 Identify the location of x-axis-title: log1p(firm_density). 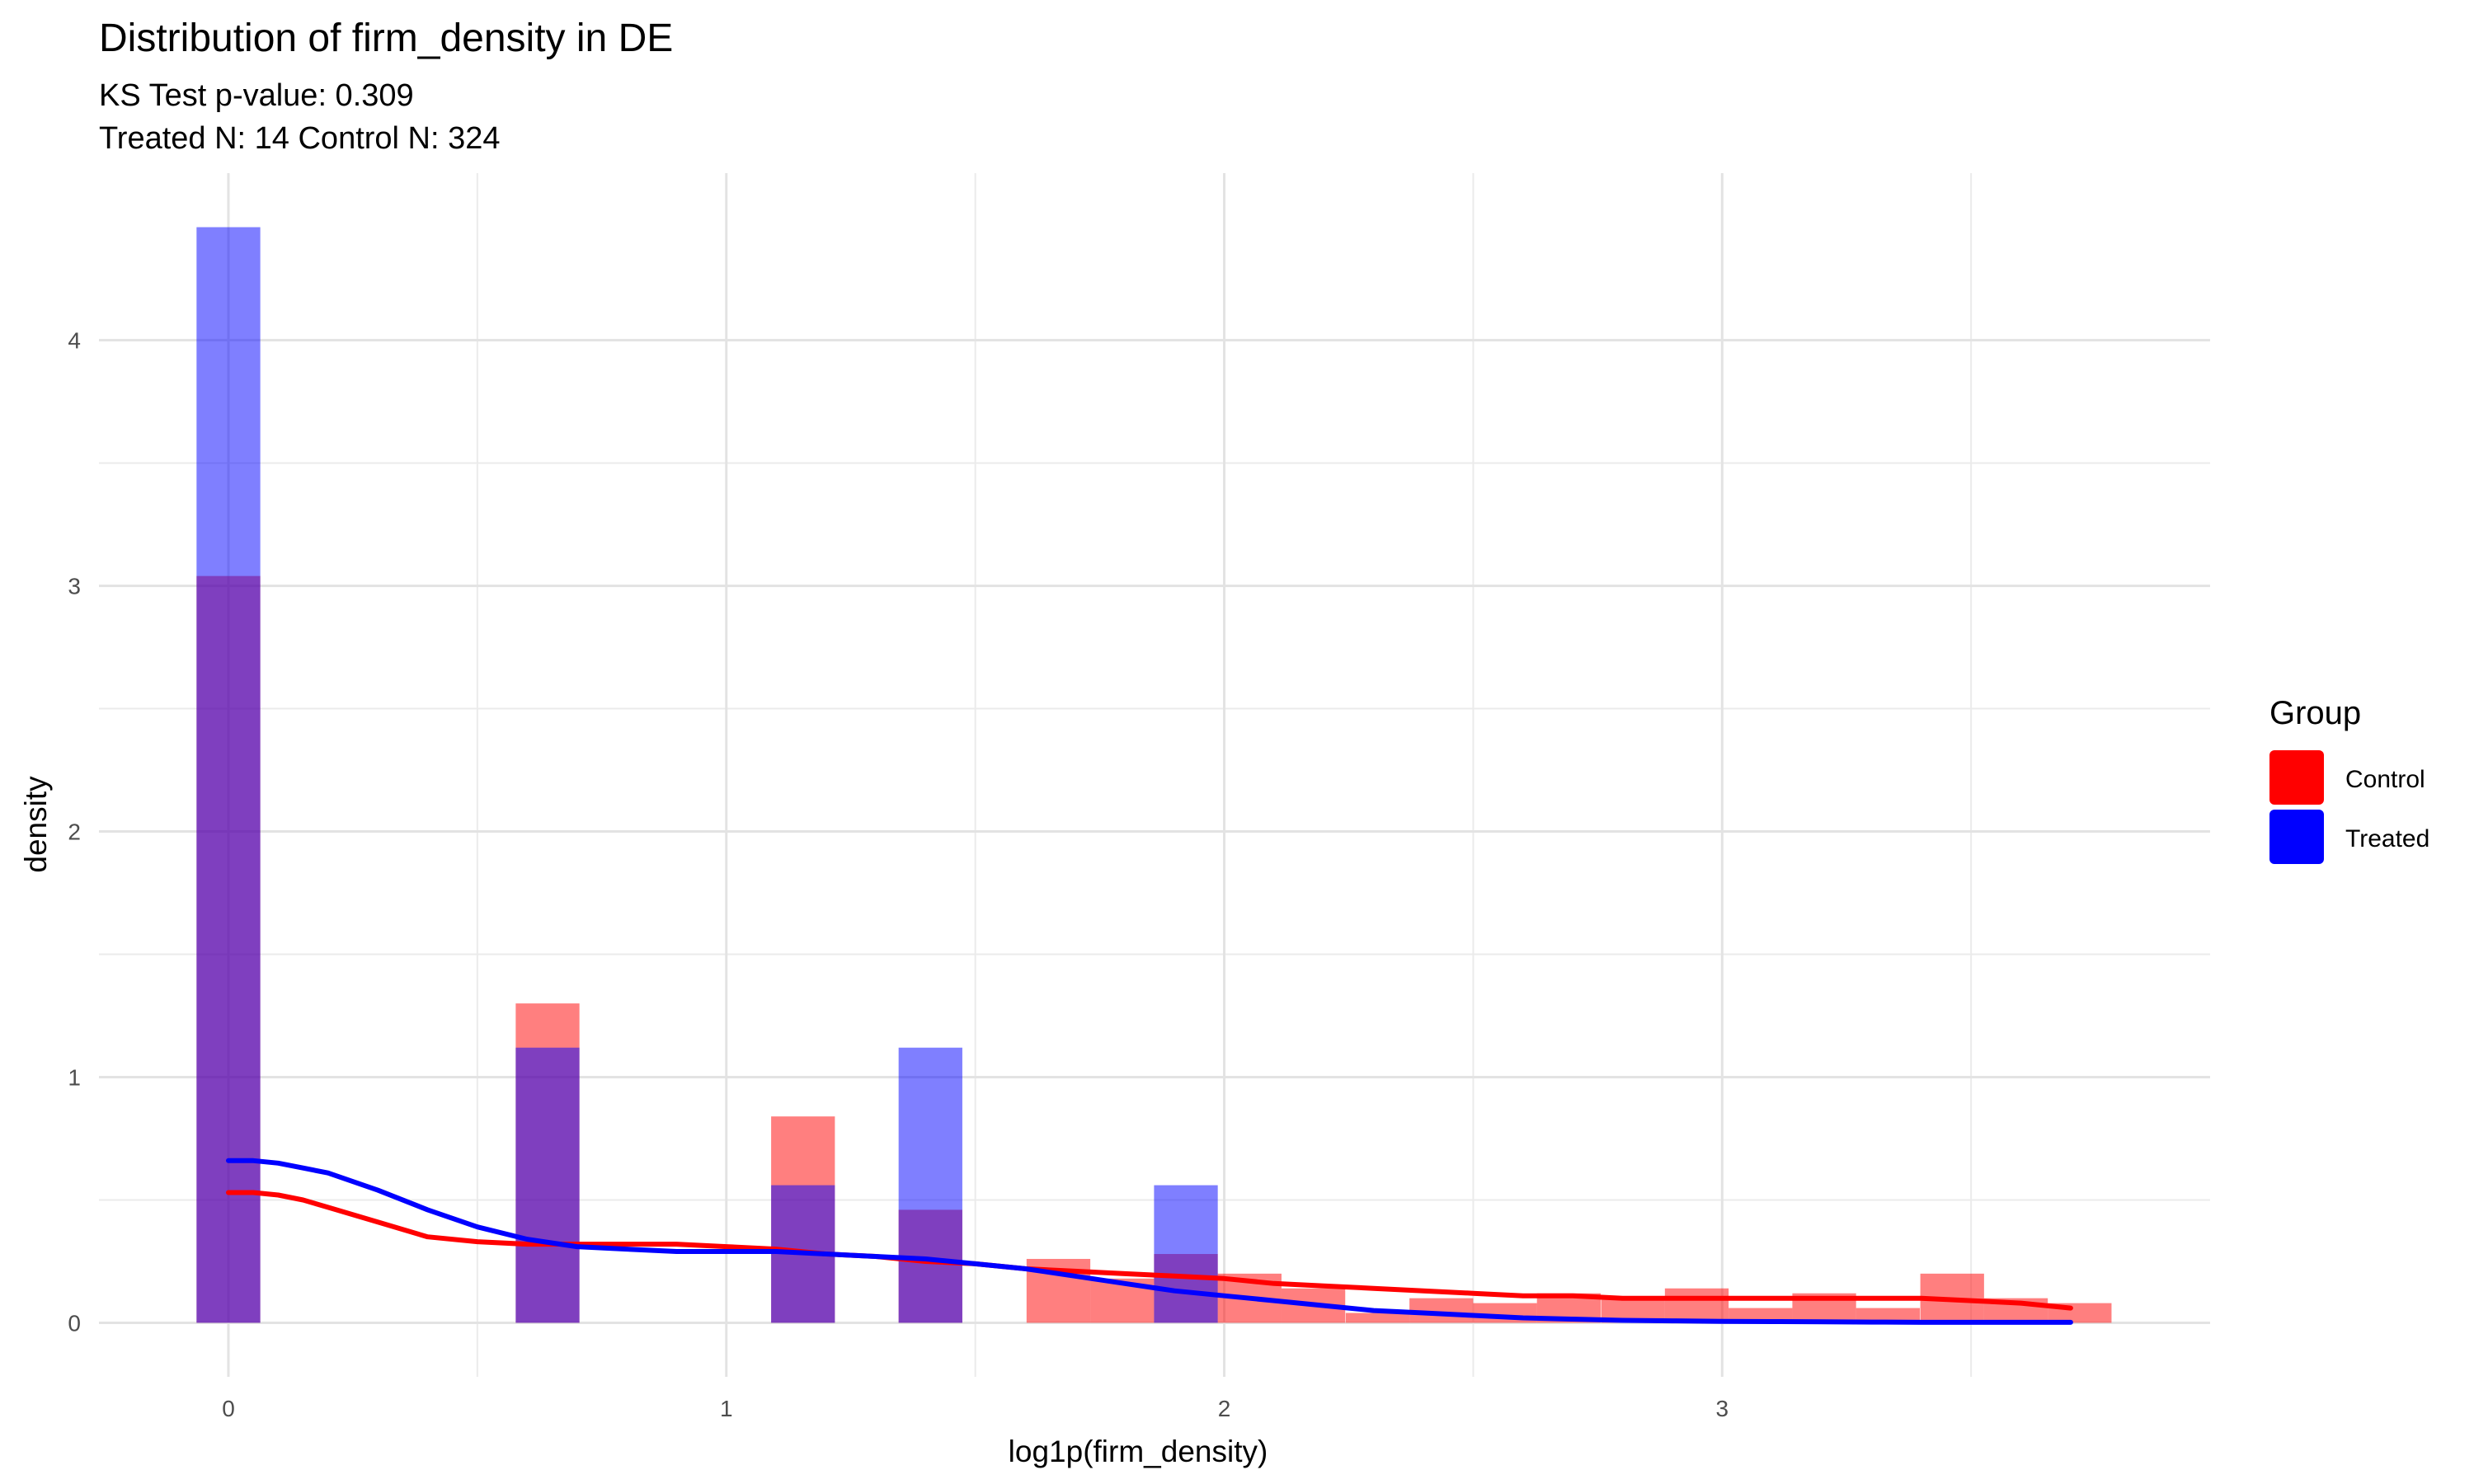
(1138, 1452).